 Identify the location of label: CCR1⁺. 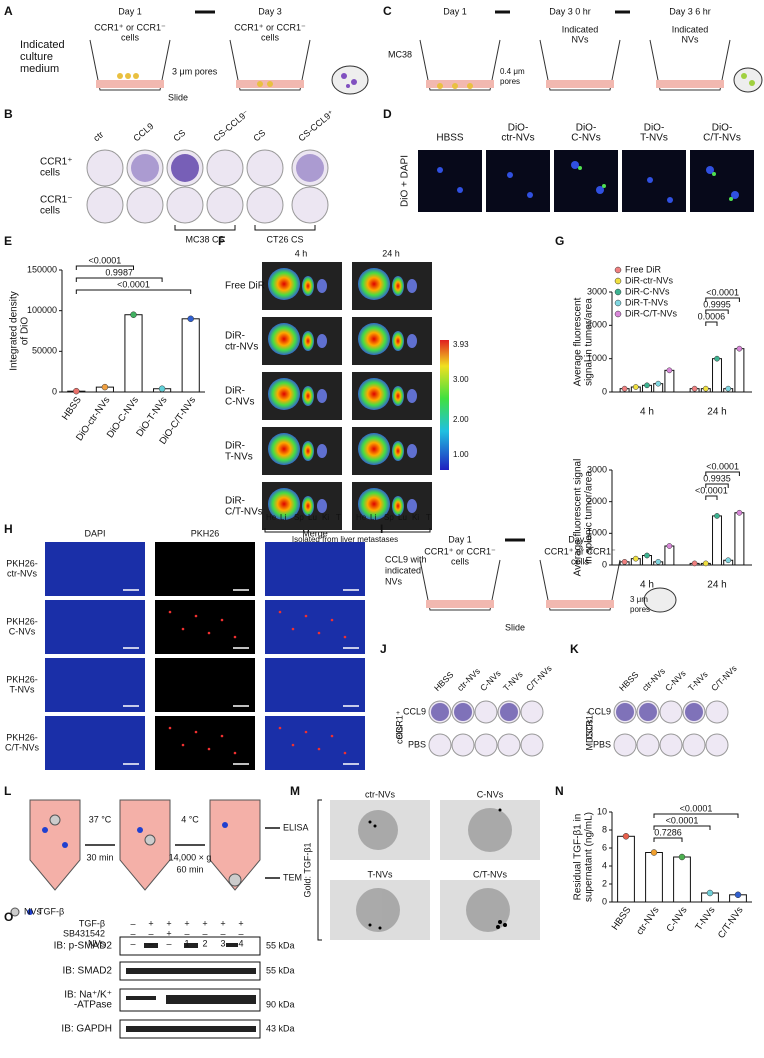
(589, 725).